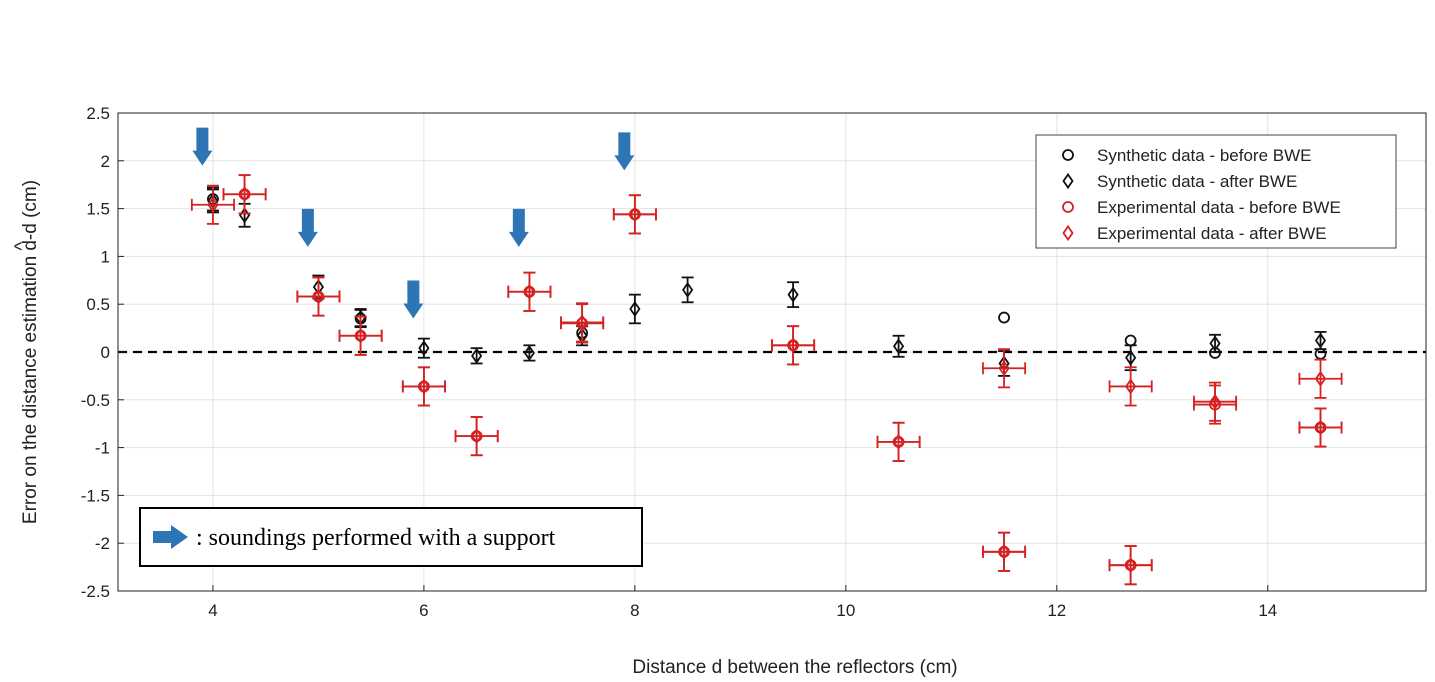 The height and width of the screenshot is (682, 1435). Describe the element at coordinates (1056, 610) in the screenshot. I see `x-tick-label: 12` at that location.